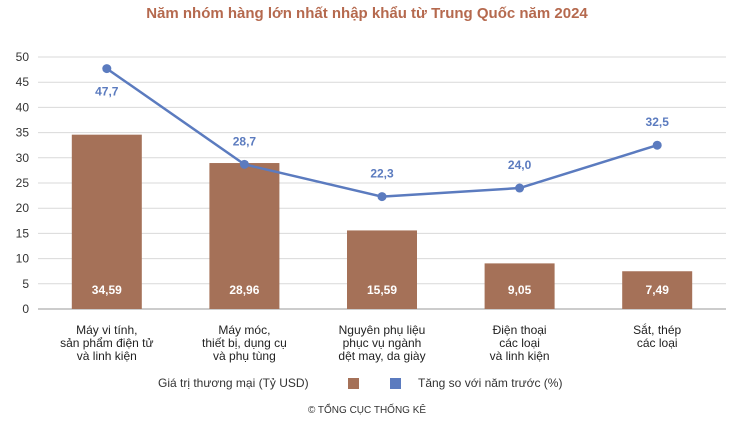 The height and width of the screenshot is (427, 735). I want to click on x-category-label: Sắt, thép các loại, so click(657, 336).